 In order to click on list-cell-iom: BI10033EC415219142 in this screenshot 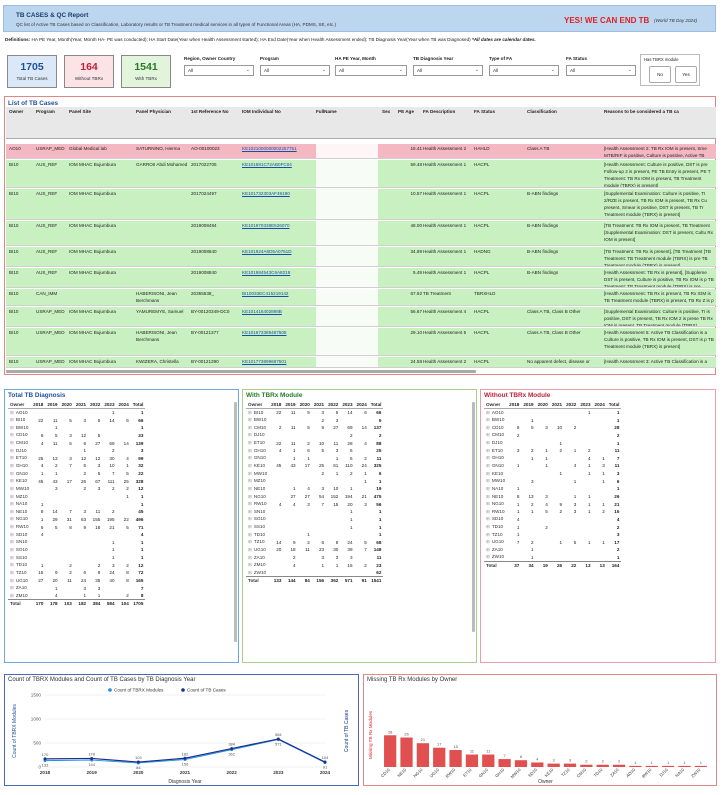, I will do `click(265, 293)`.